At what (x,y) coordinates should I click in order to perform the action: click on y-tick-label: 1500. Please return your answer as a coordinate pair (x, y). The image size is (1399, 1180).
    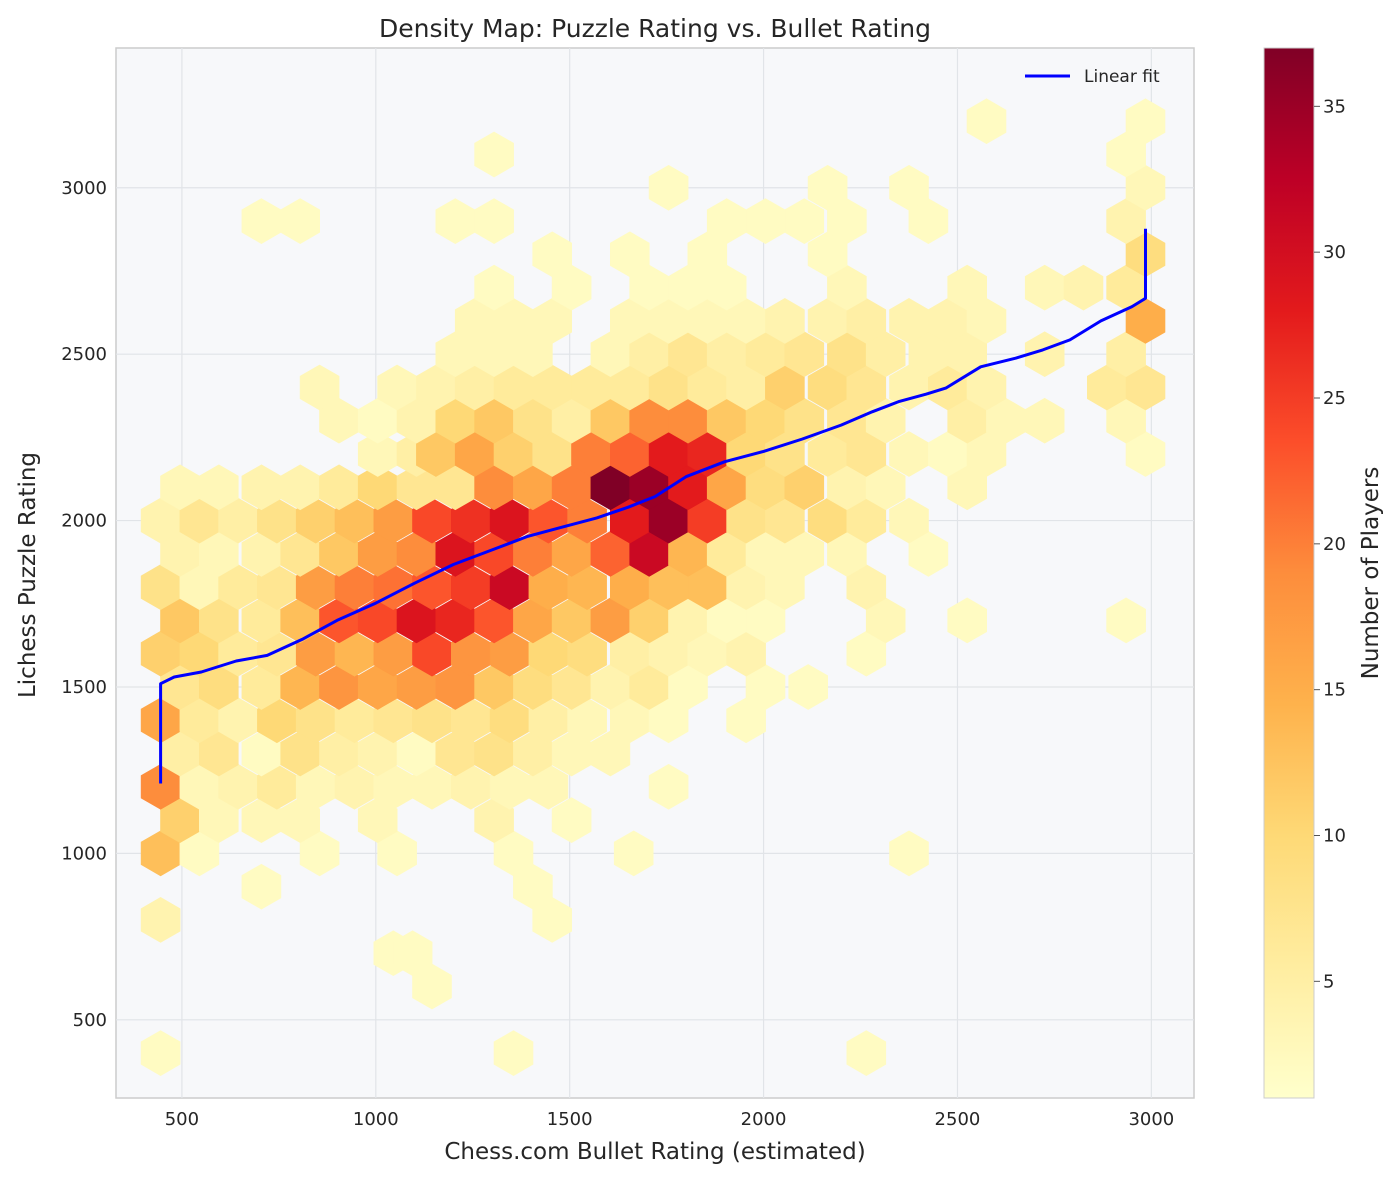
    Looking at the image, I should click on (84, 687).